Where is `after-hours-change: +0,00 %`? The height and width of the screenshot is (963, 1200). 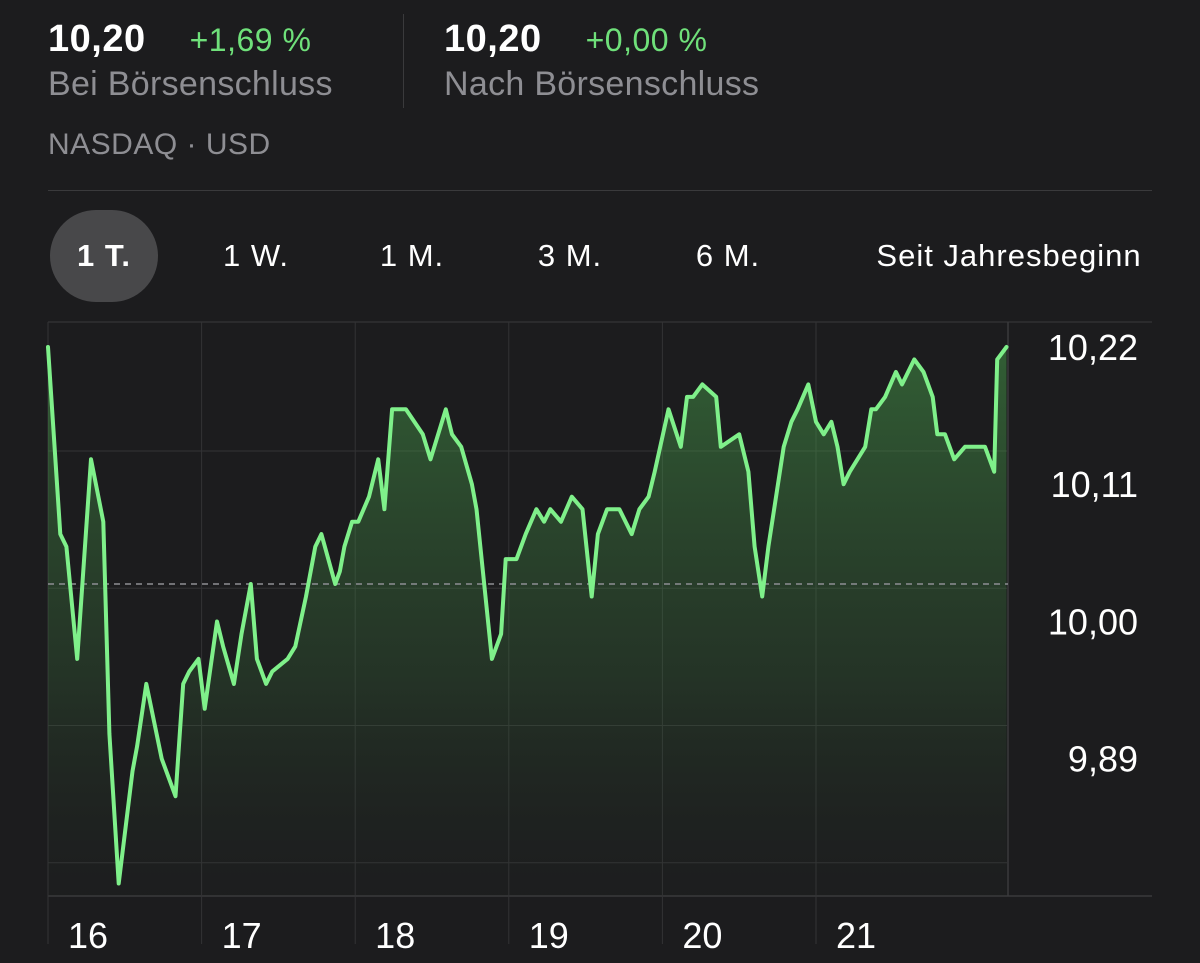
after-hours-change: +0,00 % is located at coordinates (646, 40).